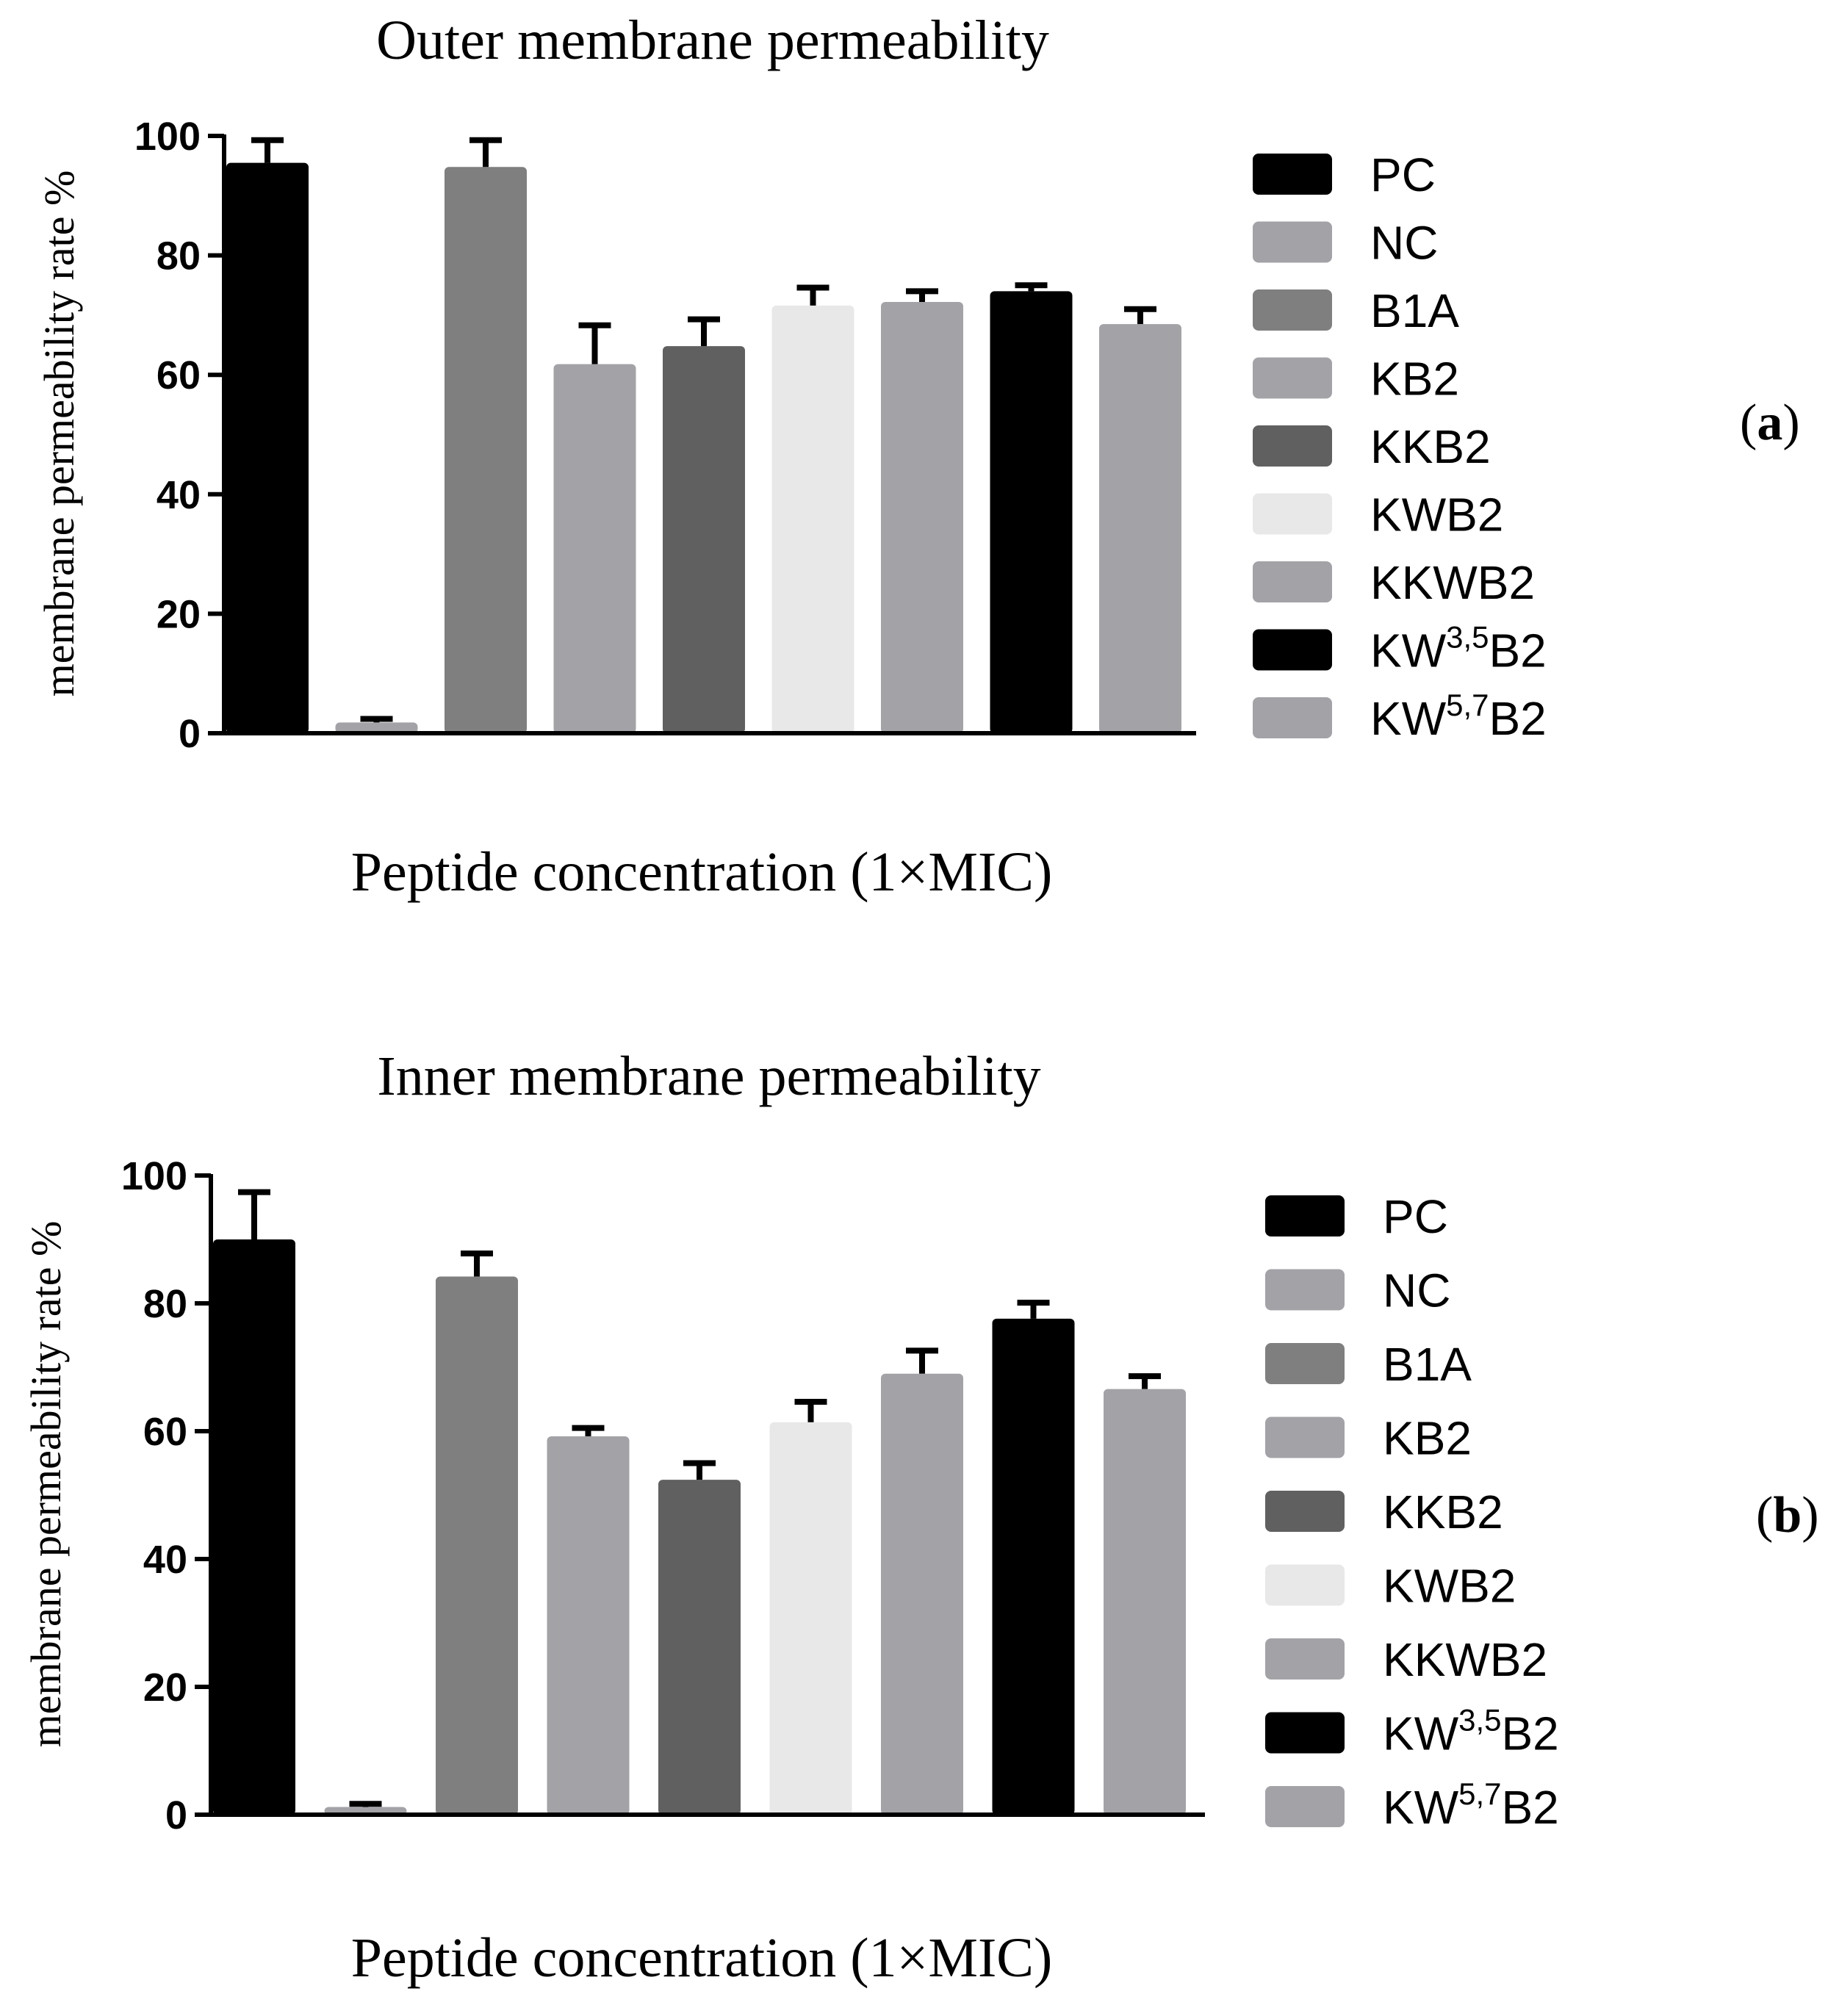 The width and height of the screenshot is (1828, 2016). What do you see at coordinates (1770, 423) in the screenshot?
I see `panel-label: (a)` at bounding box center [1770, 423].